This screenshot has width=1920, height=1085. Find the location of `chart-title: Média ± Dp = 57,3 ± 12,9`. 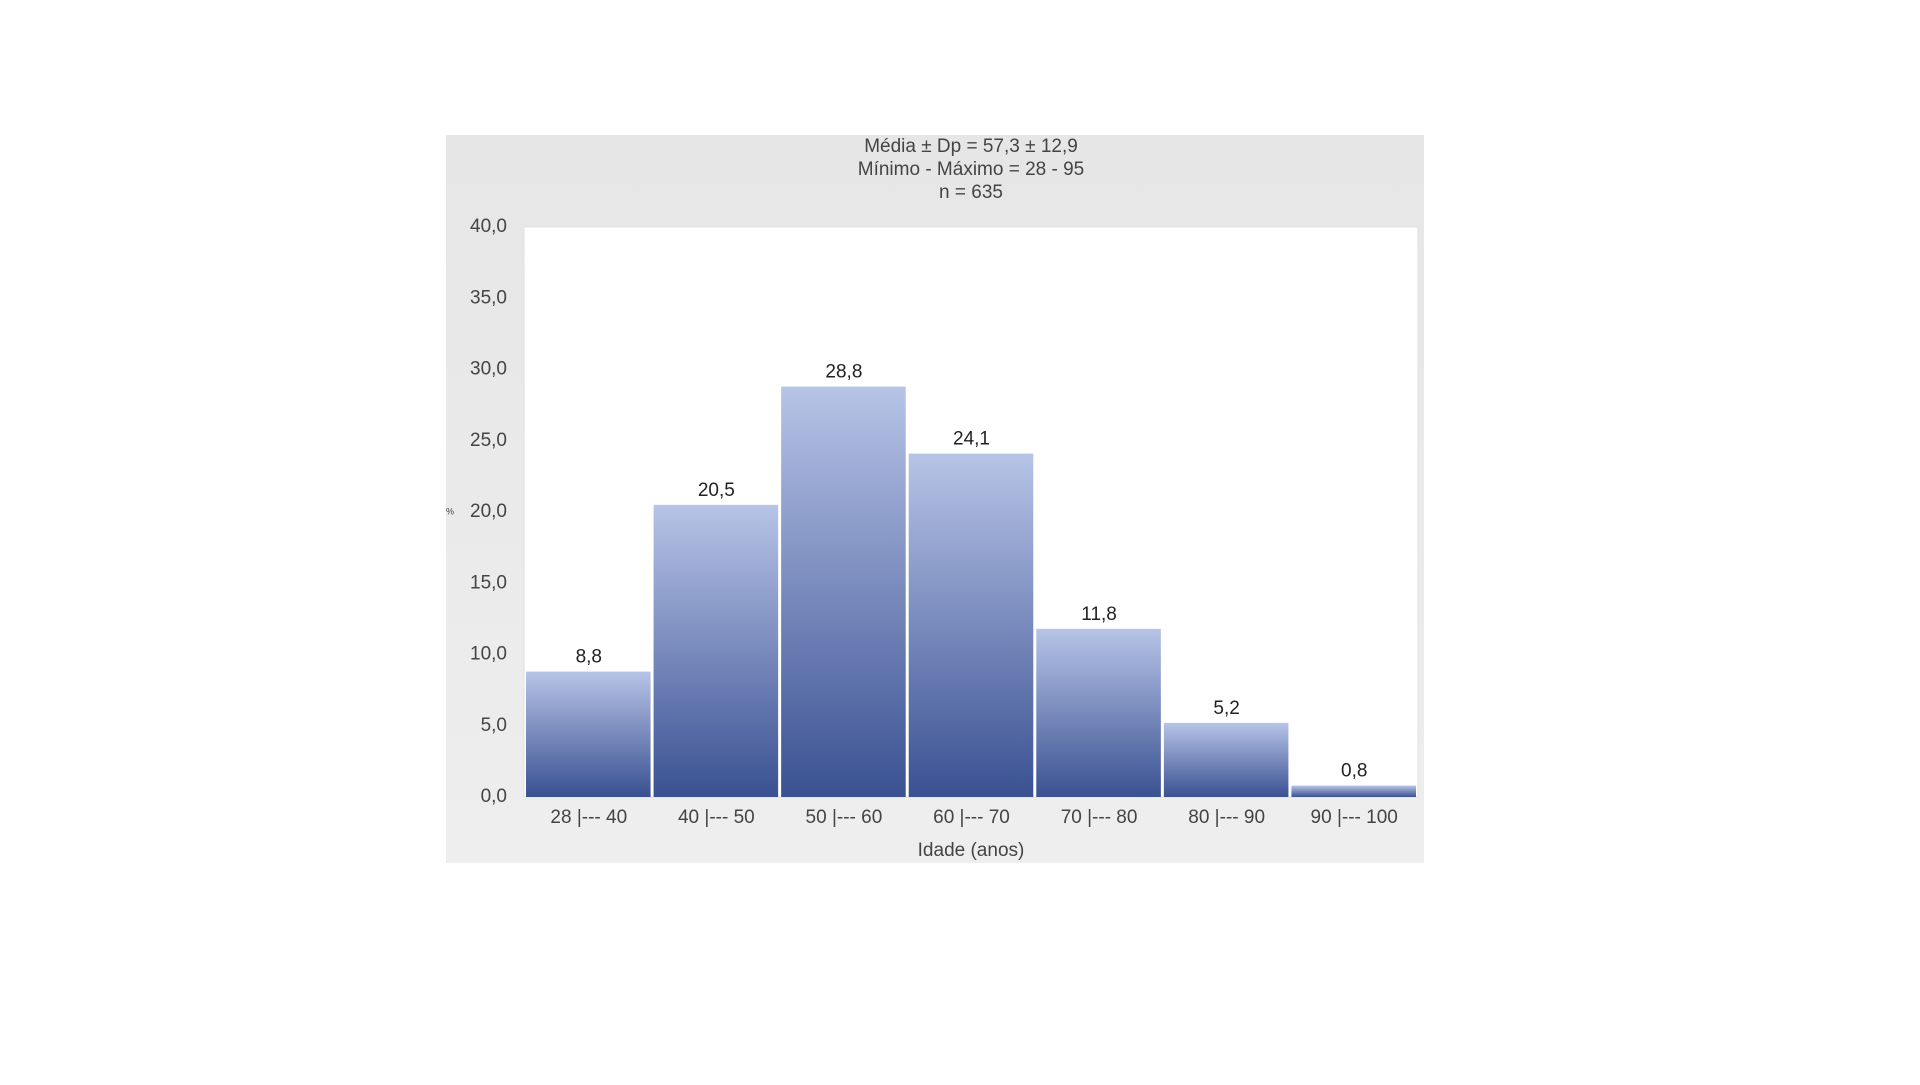

chart-title: Média ± Dp = 57,3 ± 12,9 is located at coordinates (971, 146).